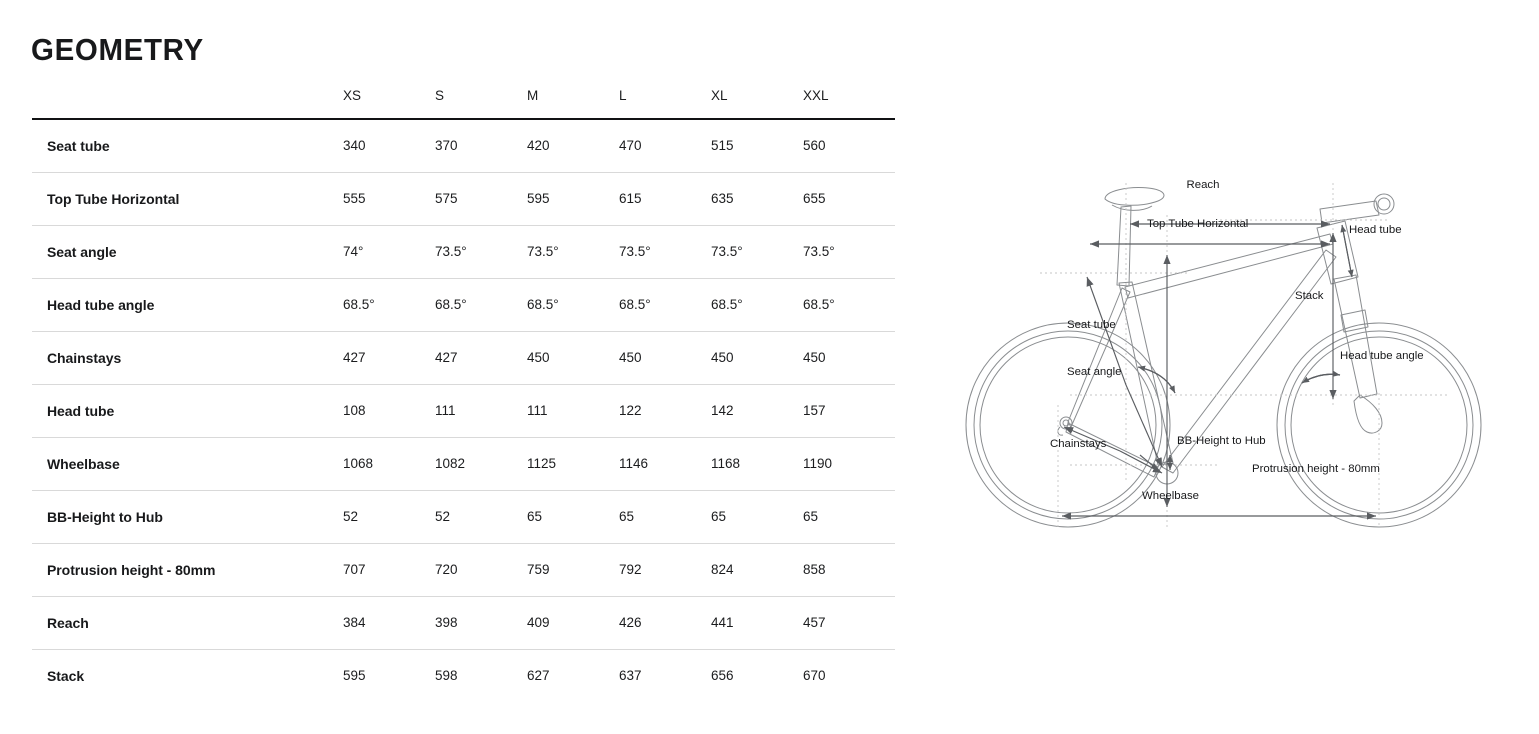 This screenshot has width=1539, height=734. I want to click on table-row: Top Tube Horizontal 555 575 595 615 635 655, so click(463, 199).